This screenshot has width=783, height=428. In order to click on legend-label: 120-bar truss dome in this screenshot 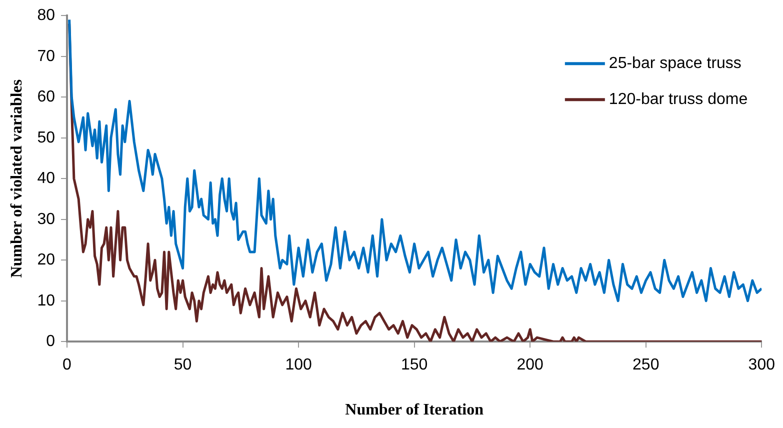, I will do `click(678, 99)`.